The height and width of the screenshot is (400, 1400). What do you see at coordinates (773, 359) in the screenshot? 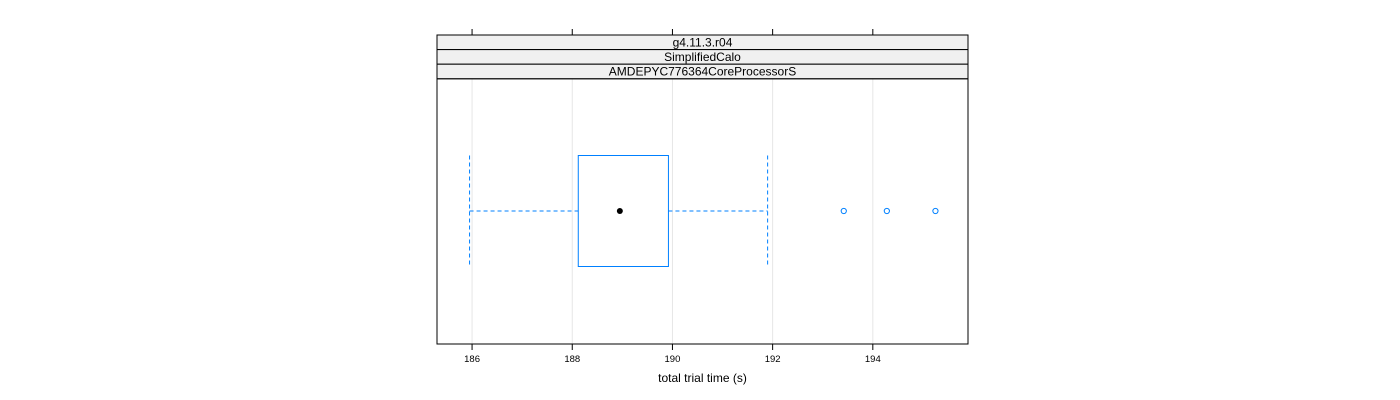
I see `x-tick-label: 192` at bounding box center [773, 359].